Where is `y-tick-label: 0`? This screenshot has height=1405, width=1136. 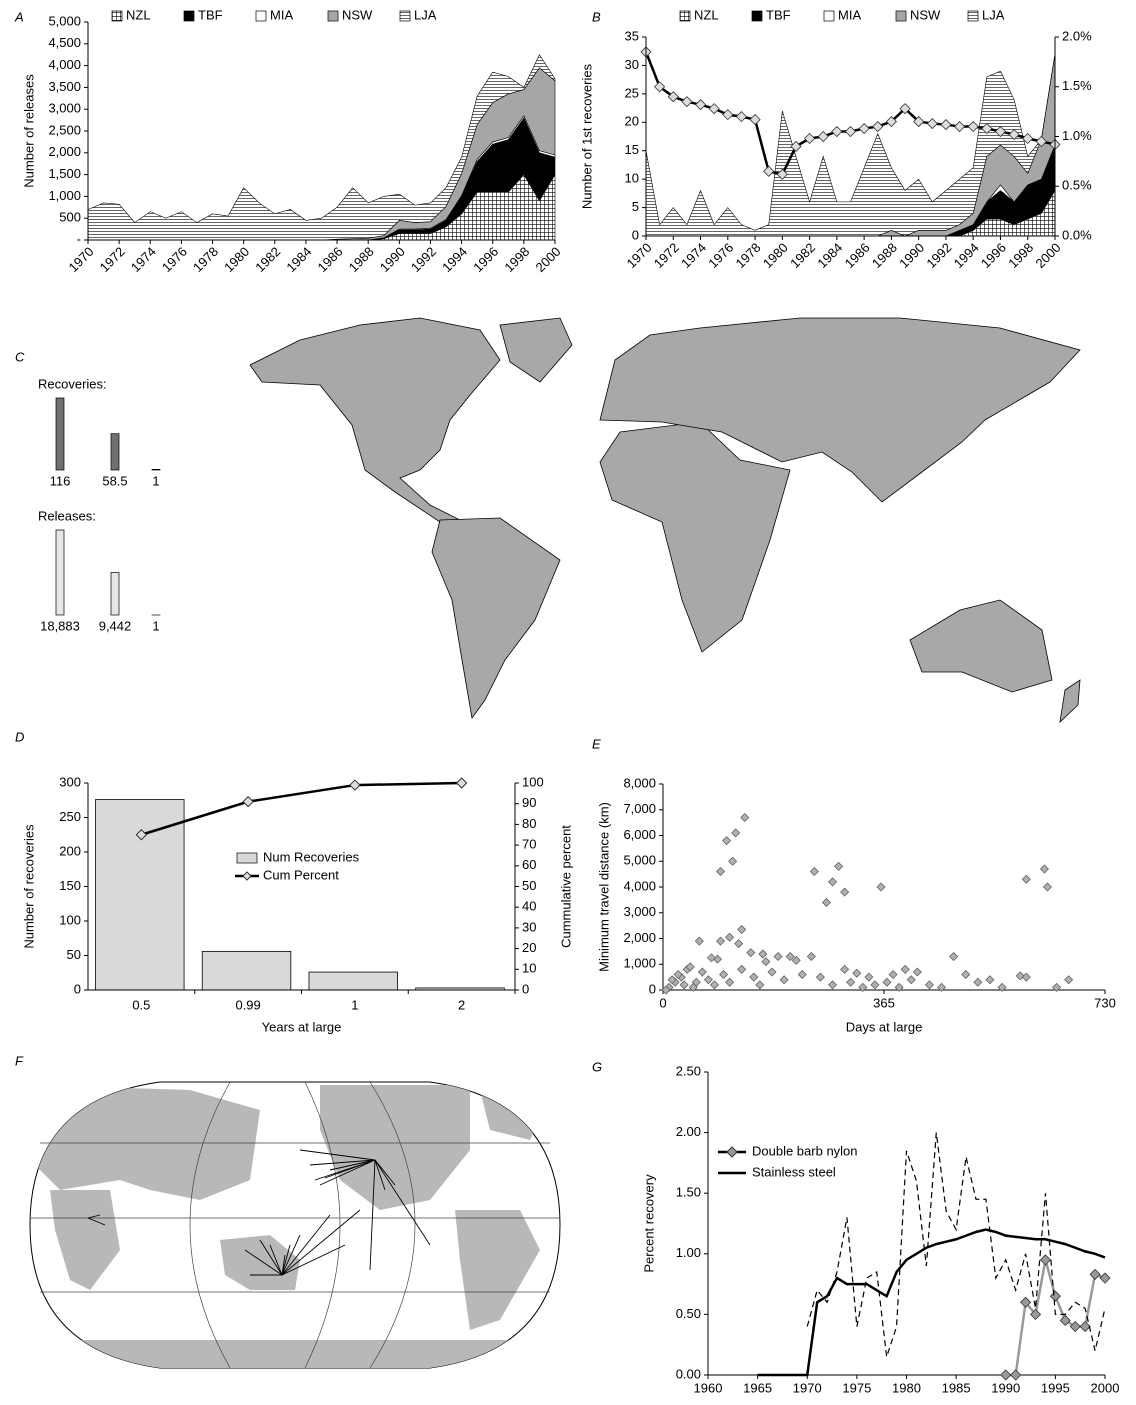 y-tick-label: 0 is located at coordinates (635, 234).